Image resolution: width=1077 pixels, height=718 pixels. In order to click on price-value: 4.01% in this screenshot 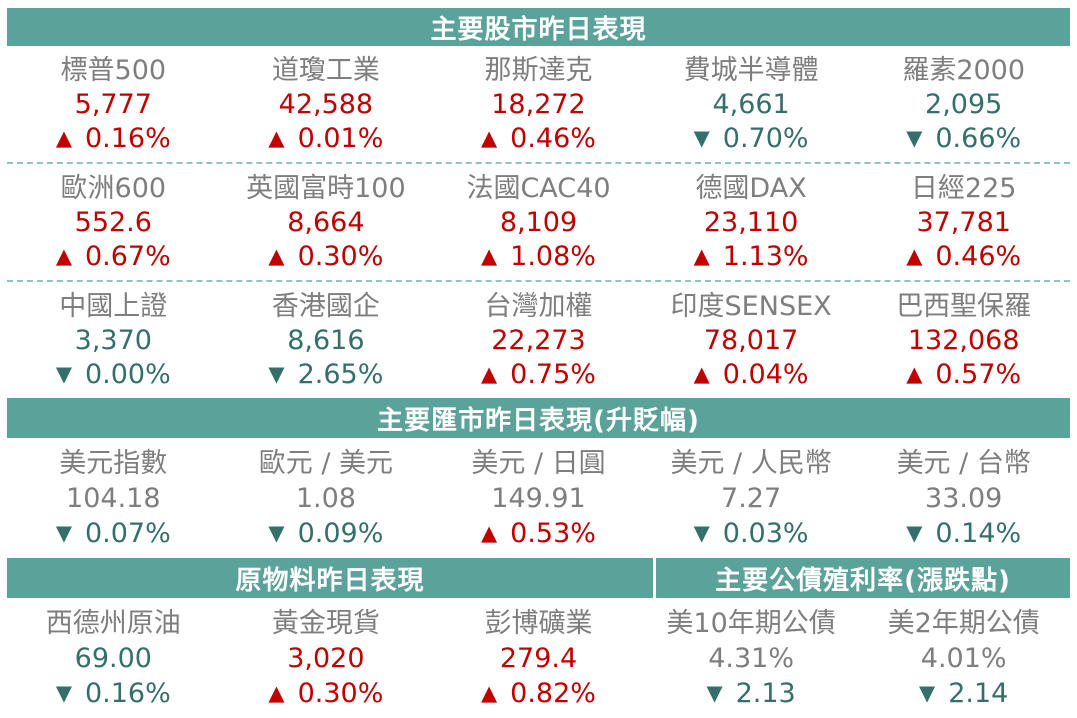, I will do `click(963, 659)`.